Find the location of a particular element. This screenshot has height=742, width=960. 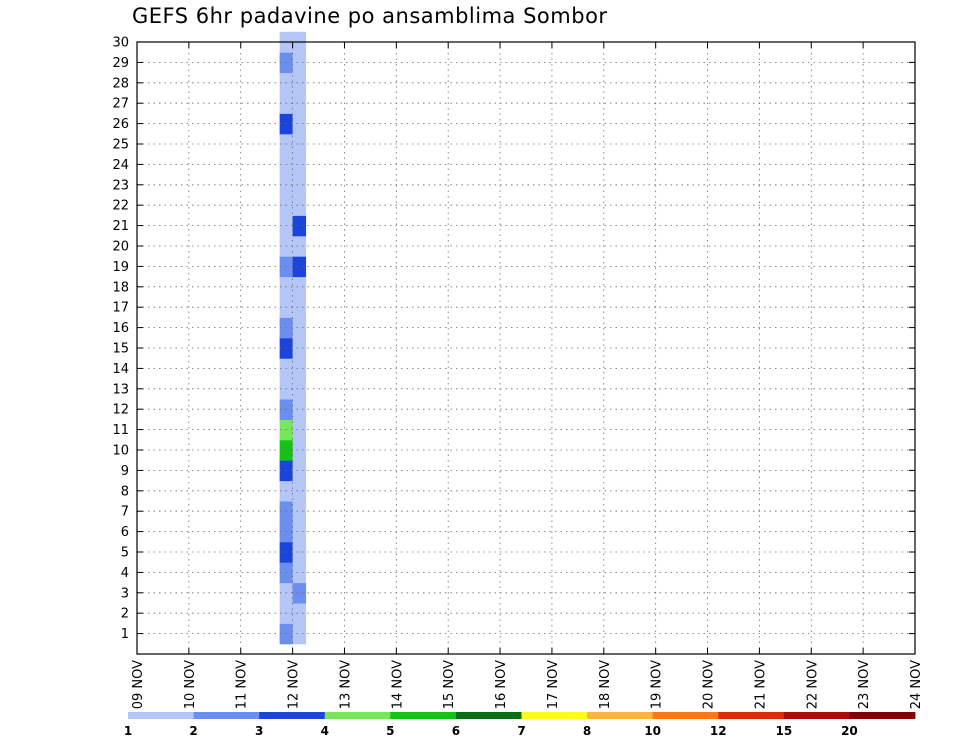

colorbar-label: 8 is located at coordinates (587, 731).